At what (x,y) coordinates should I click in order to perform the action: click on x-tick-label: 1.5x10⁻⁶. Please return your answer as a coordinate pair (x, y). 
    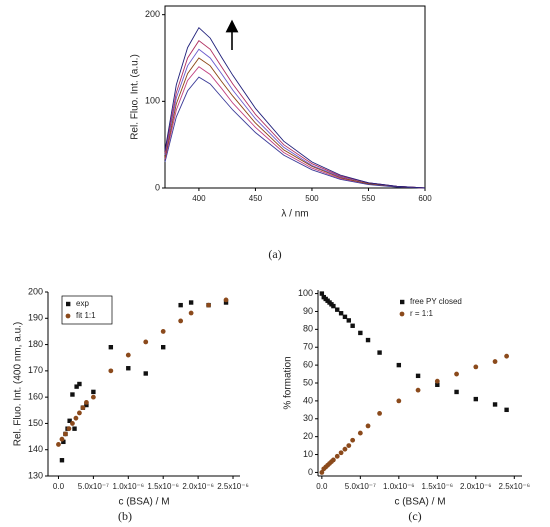
    Looking at the image, I should click on (438, 486).